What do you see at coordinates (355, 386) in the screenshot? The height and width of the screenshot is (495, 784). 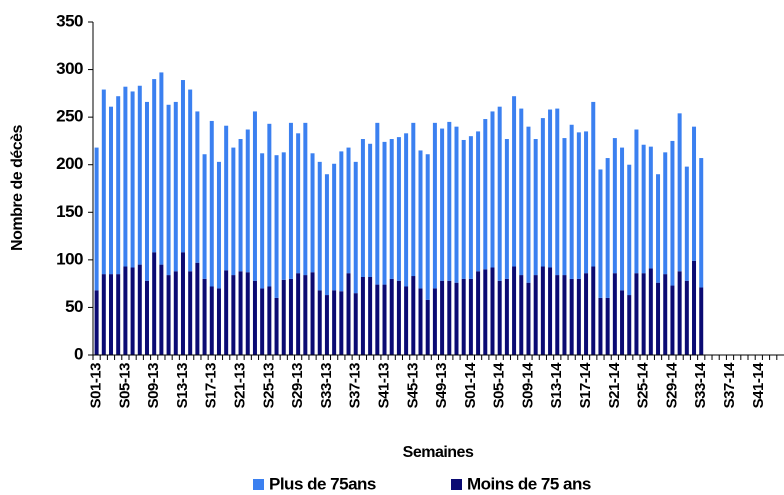 I see `x-tick-label: S37-13` at bounding box center [355, 386].